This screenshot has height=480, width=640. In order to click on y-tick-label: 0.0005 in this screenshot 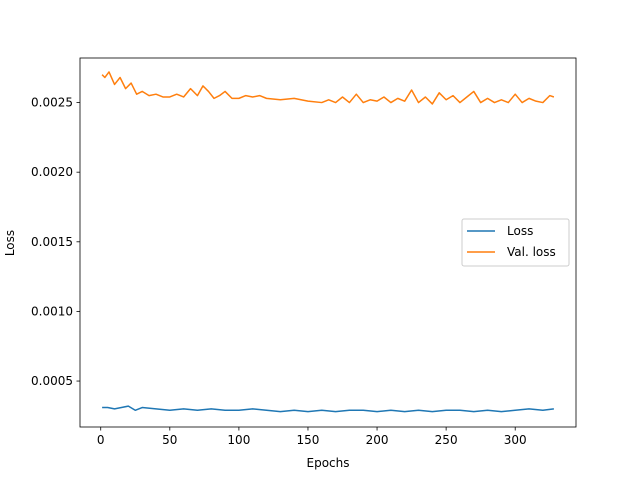, I will do `click(52, 381)`.